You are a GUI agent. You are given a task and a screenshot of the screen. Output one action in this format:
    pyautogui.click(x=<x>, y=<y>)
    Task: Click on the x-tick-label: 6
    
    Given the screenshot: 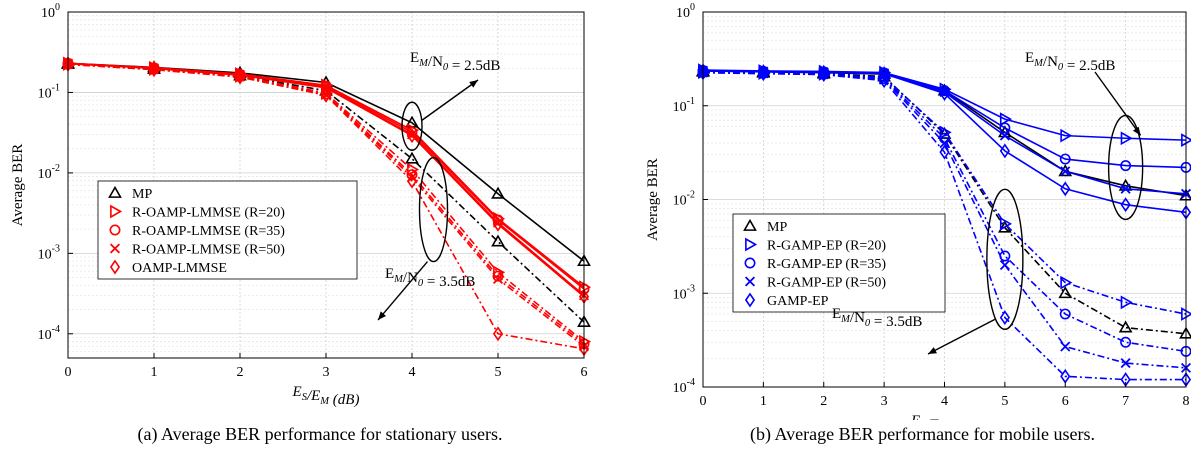 What is the action you would take?
    pyautogui.click(x=584, y=372)
    